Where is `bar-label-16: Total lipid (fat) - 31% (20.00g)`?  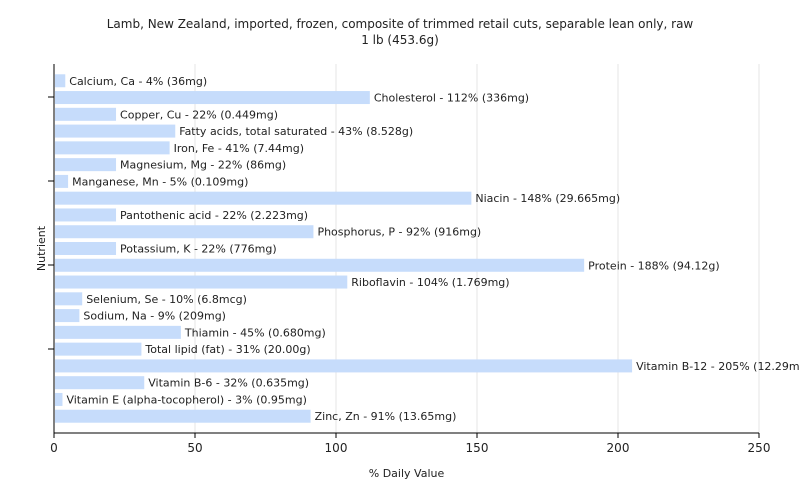 bar-label-16: Total lipid (fat) - 31% (20.00g) is located at coordinates (227, 349).